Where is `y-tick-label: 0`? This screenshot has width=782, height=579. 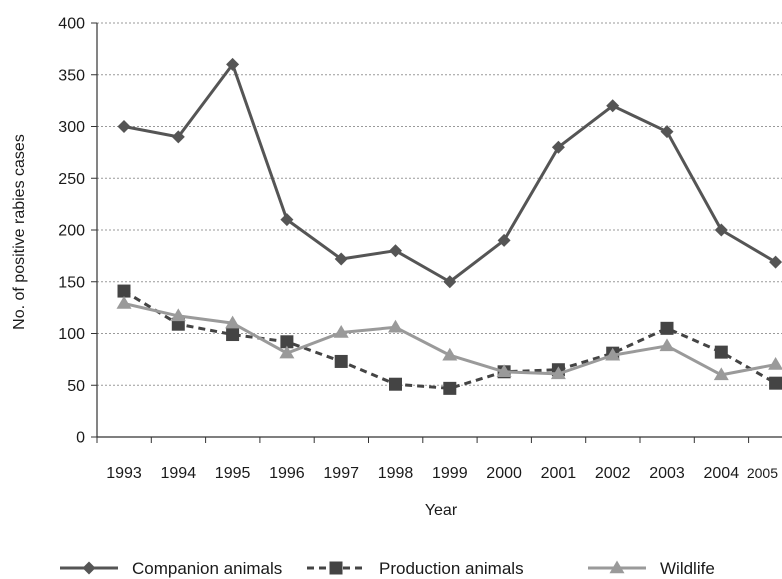
y-tick-label: 0 is located at coordinates (80, 438).